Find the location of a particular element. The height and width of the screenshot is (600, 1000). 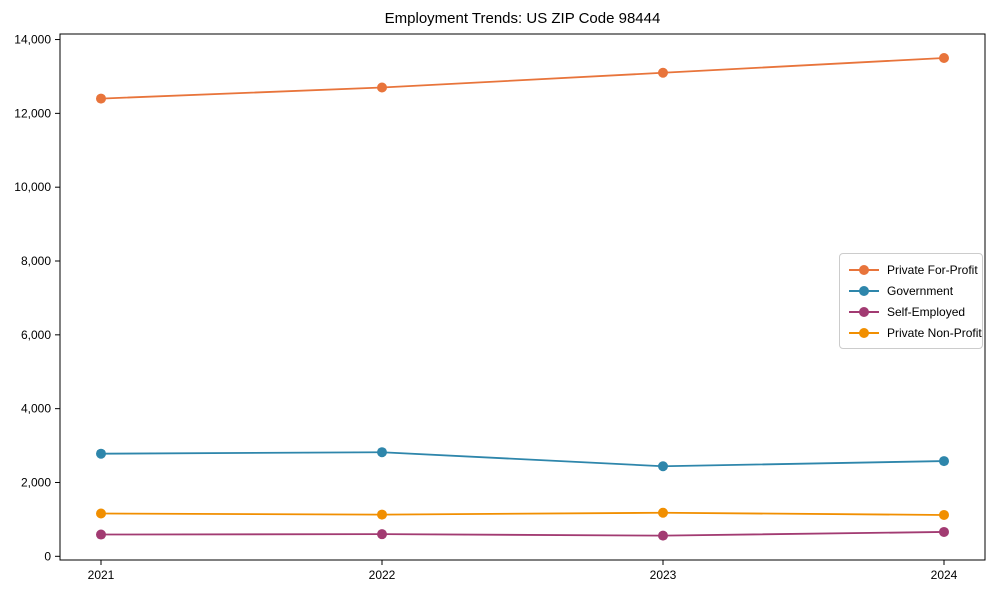

legend-label: Private For-Profit is located at coordinates (932, 269).